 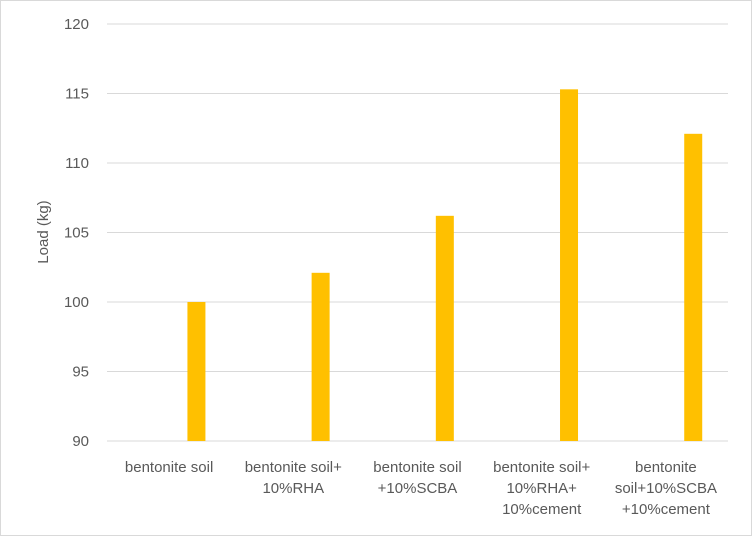 I want to click on y-tick-label: 110, so click(x=77, y=163).